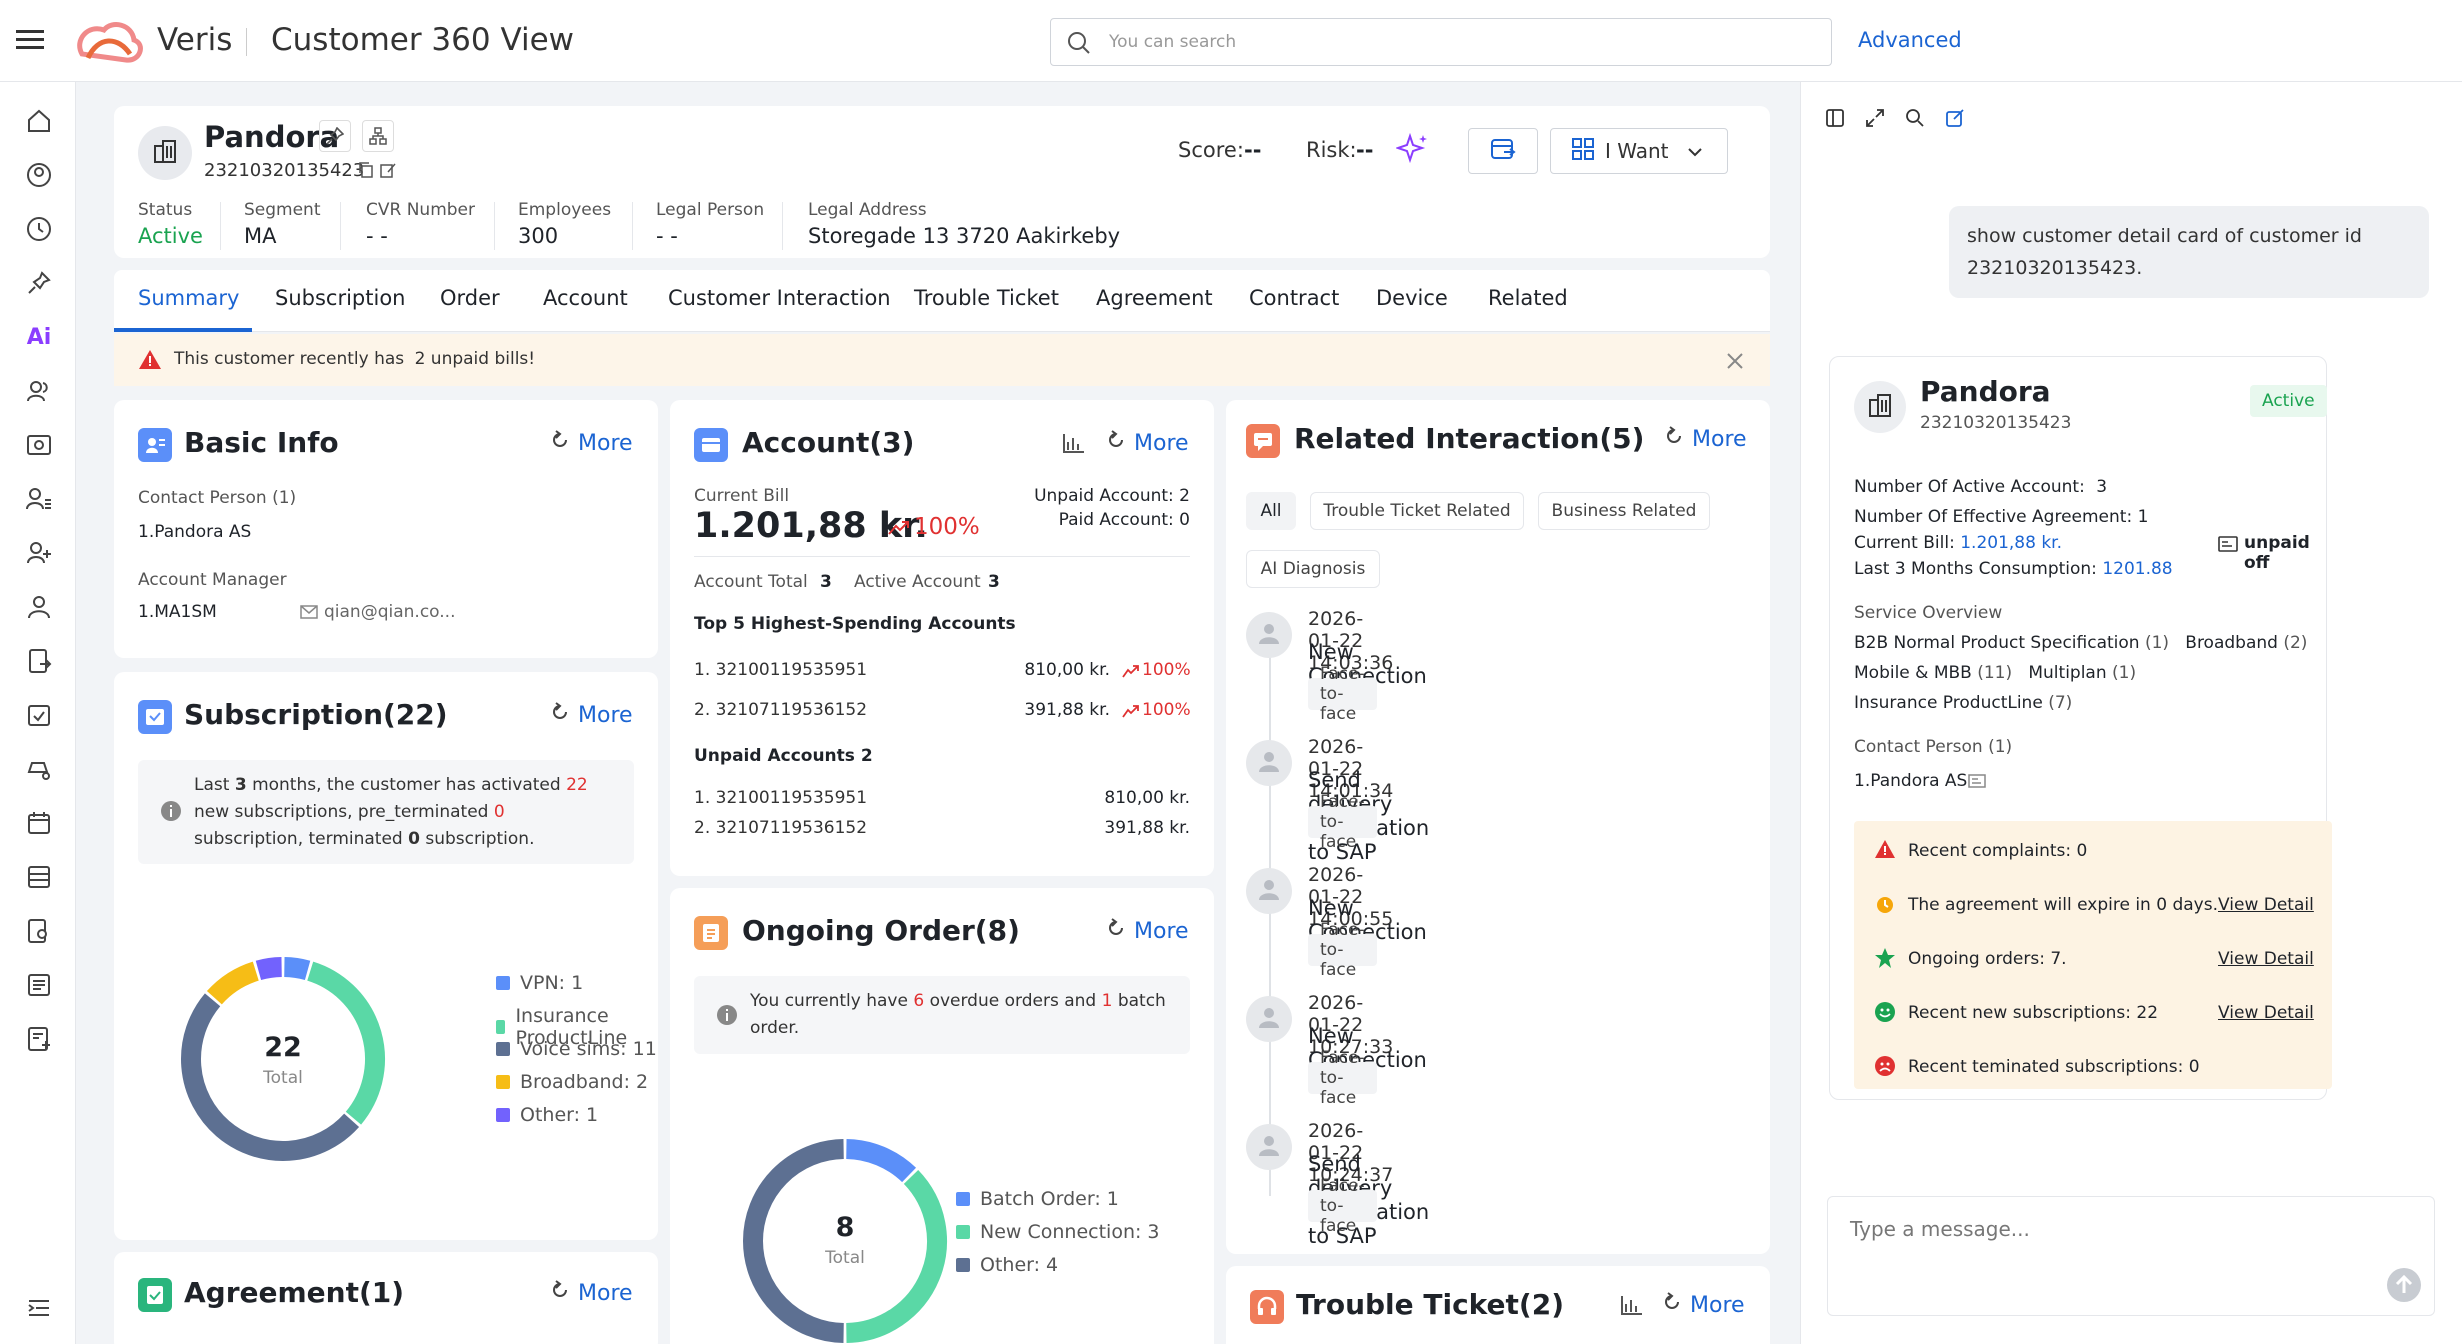  What do you see at coordinates (39, 121) in the screenshot?
I see `home-icon` at bounding box center [39, 121].